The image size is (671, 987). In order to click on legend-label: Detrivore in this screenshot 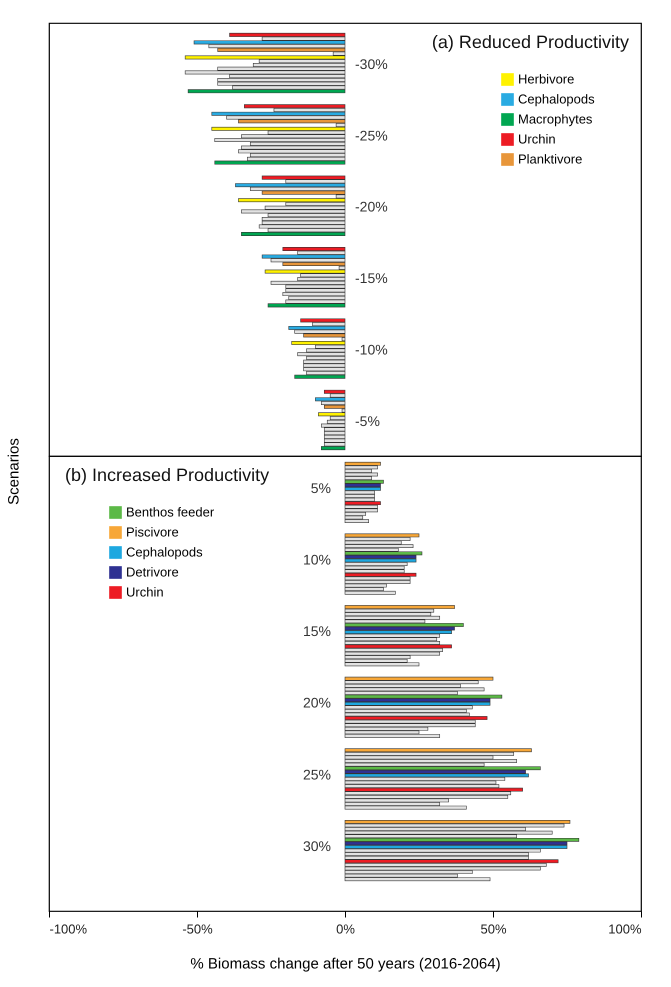, I will do `click(152, 572)`.